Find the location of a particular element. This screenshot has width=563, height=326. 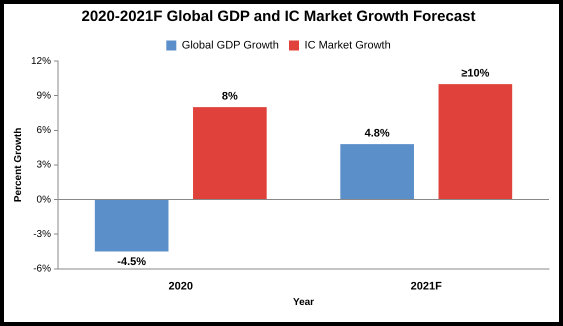

x-axis-title: Year is located at coordinates (303, 302).